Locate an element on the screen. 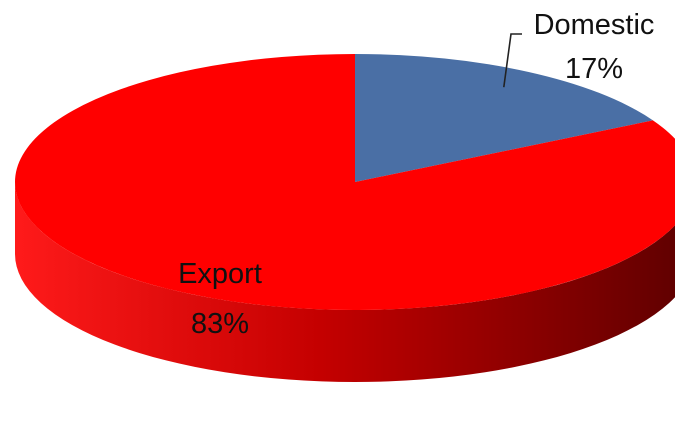 This screenshot has width=675, height=443. domestic-leader-line is located at coordinates (512, 60).